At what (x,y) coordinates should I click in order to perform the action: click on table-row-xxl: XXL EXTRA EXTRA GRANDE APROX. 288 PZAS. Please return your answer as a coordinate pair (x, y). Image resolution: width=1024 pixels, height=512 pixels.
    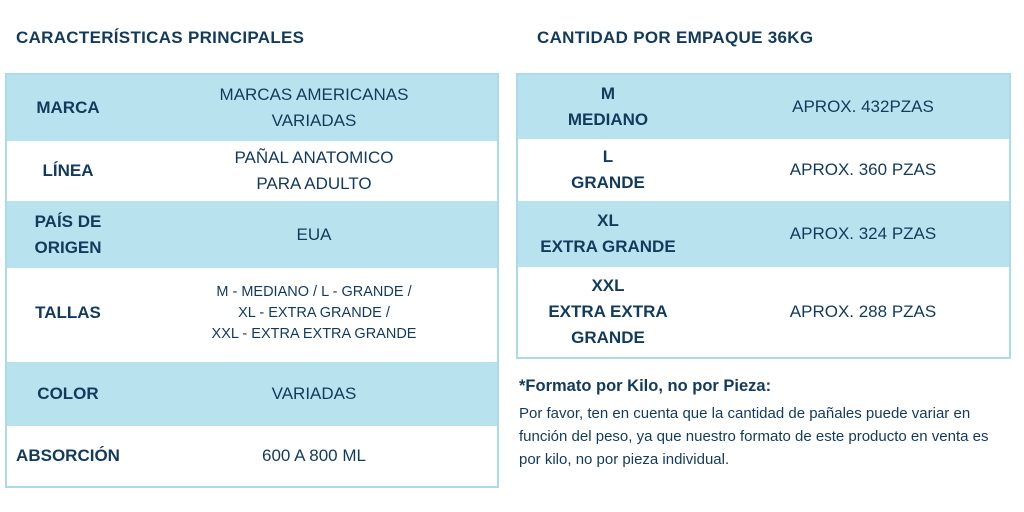
    Looking at the image, I should click on (763, 312).